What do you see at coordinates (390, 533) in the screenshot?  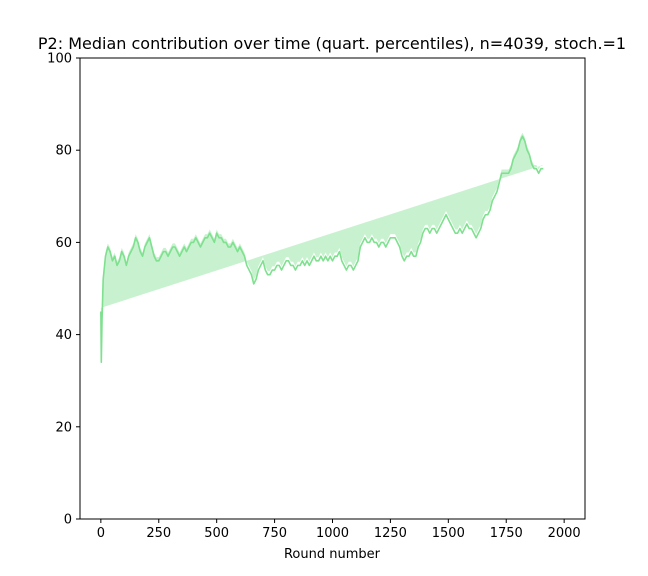 I see `x-tick-label: 1250` at bounding box center [390, 533].